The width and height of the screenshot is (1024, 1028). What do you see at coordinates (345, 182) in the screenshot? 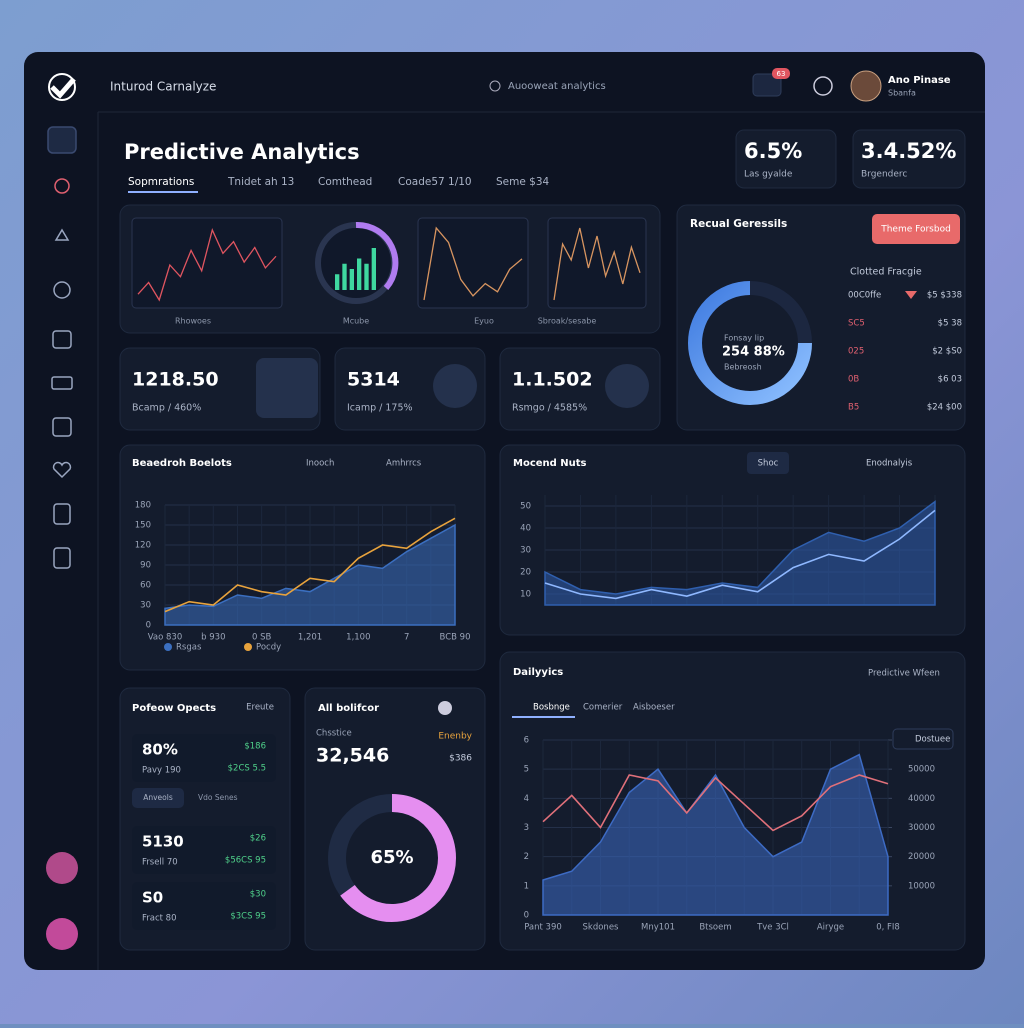
I see `tab: Comthead` at bounding box center [345, 182].